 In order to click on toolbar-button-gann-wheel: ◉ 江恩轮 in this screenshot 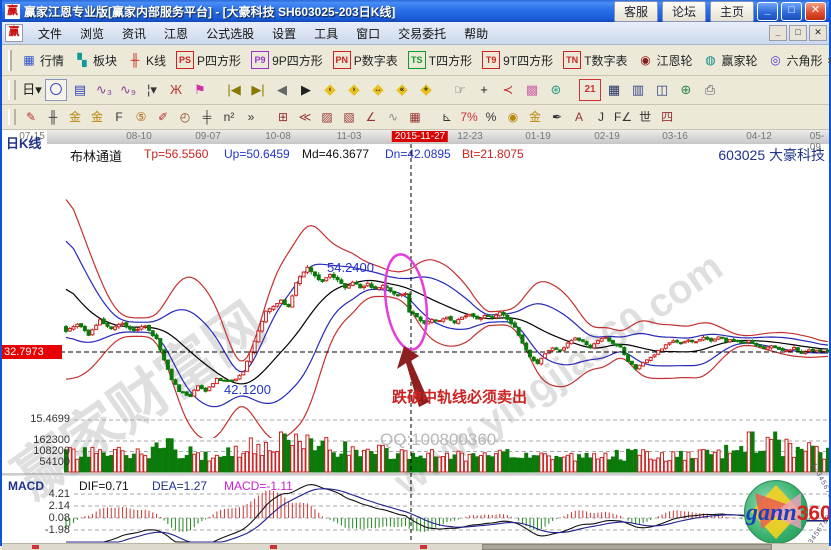, I will do `click(664, 60)`.